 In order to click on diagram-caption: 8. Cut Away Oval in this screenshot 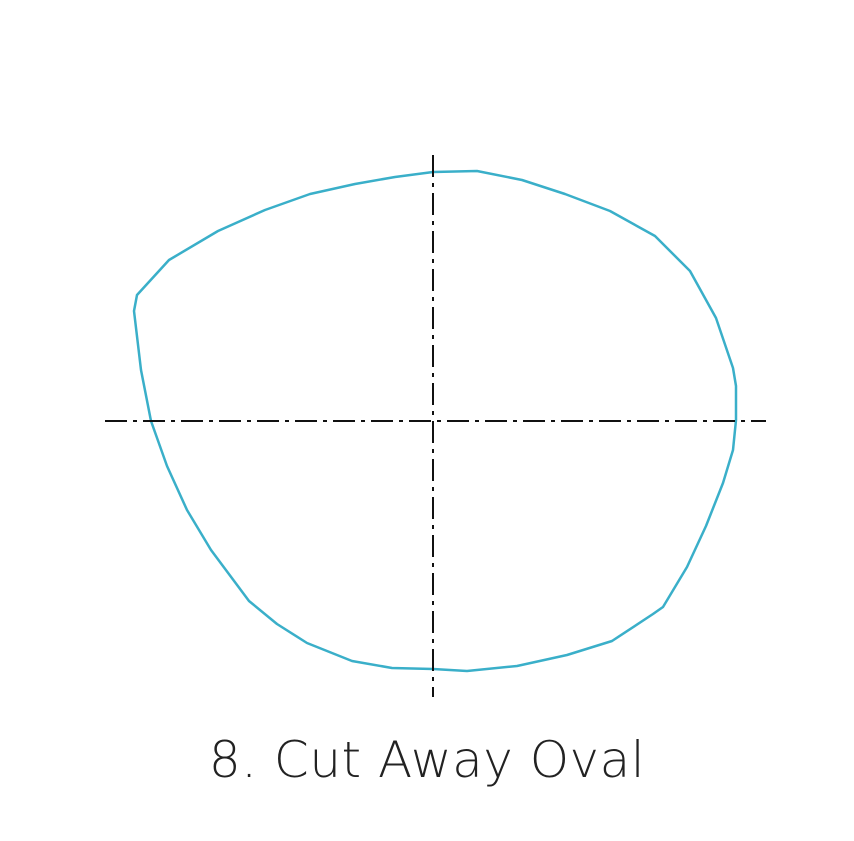, I will do `click(427, 760)`.